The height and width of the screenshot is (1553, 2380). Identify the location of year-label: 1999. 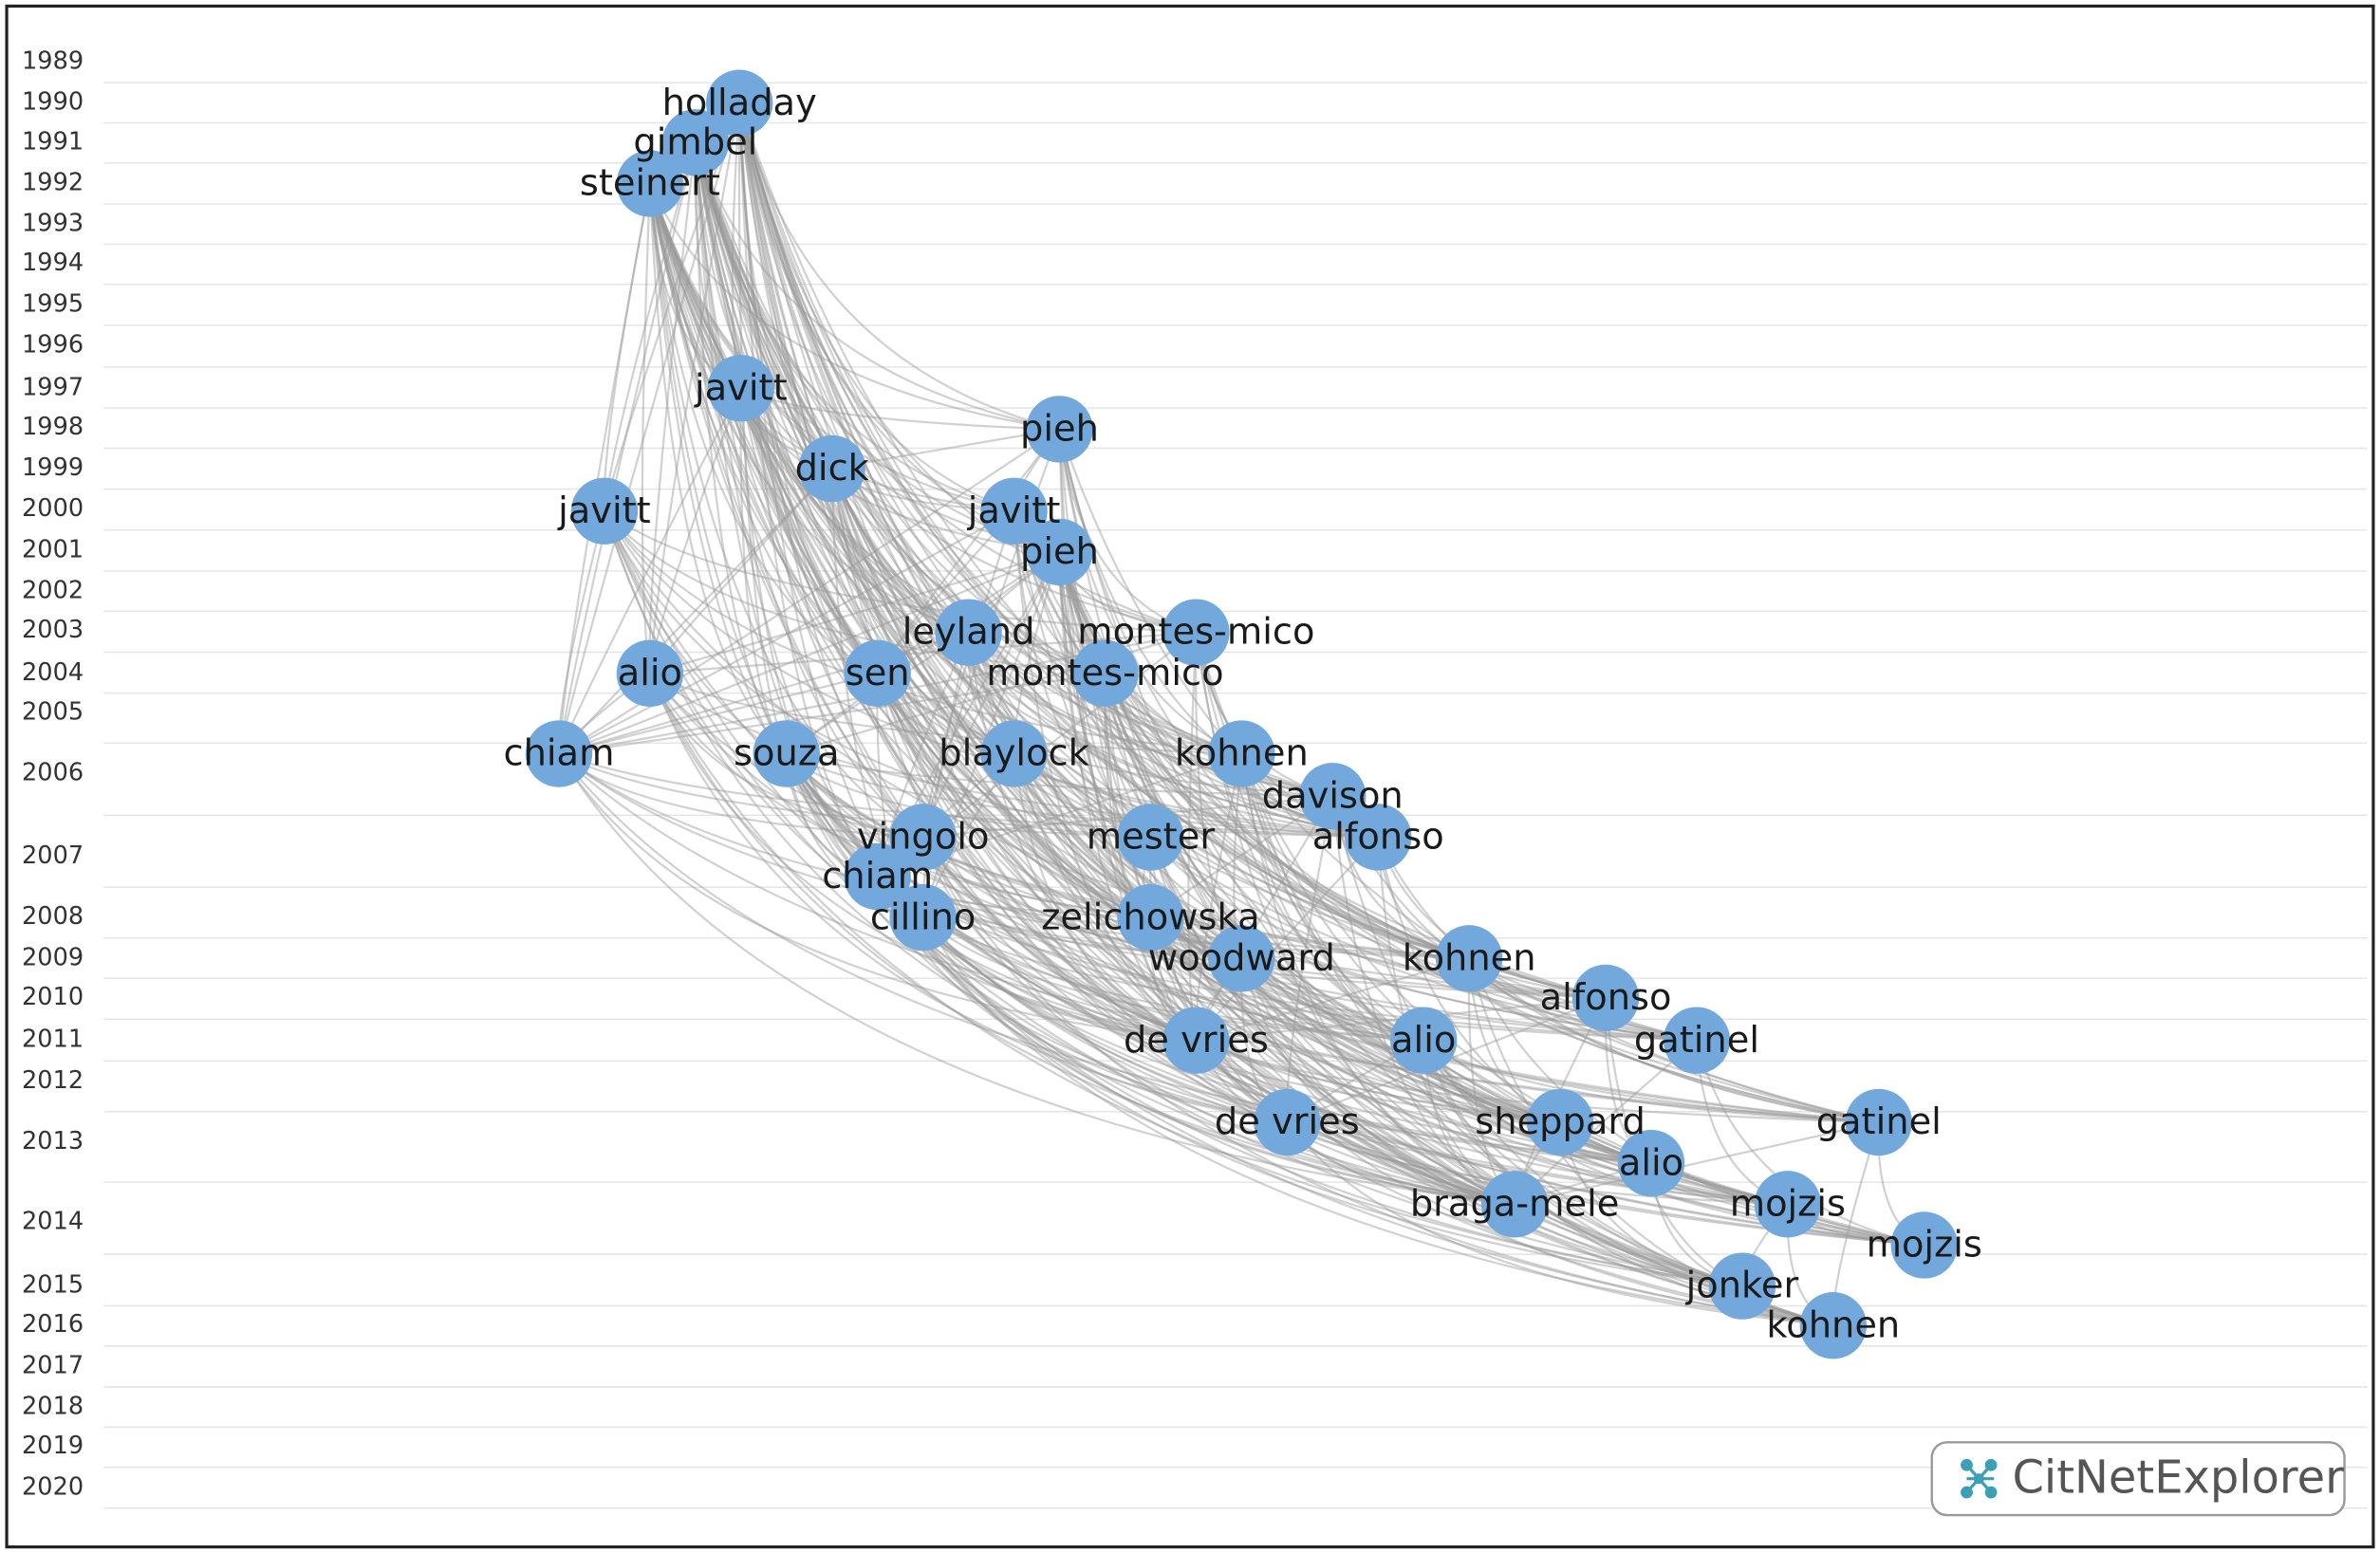
(53, 468).